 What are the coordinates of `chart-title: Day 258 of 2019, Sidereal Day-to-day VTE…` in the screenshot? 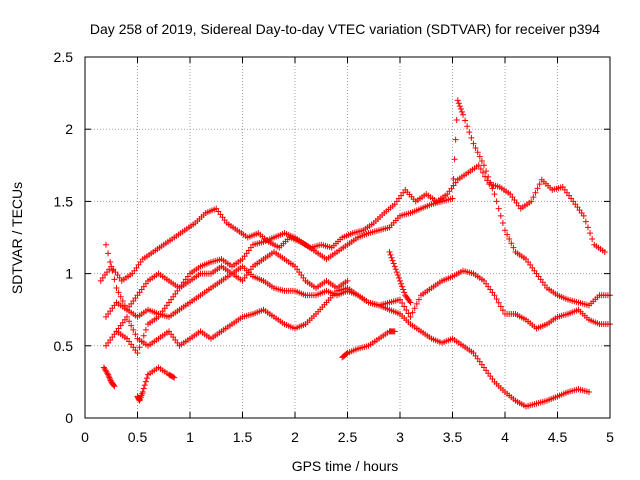 It's located at (345, 29).